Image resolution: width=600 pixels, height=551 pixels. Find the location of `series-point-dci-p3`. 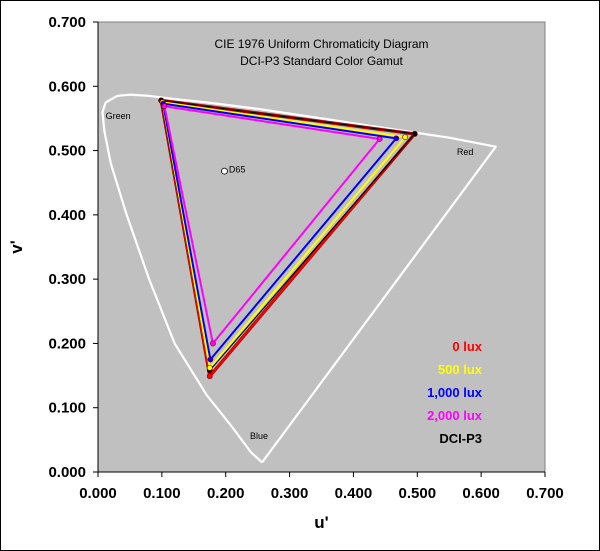

series-point-dci-p3 is located at coordinates (414, 133).